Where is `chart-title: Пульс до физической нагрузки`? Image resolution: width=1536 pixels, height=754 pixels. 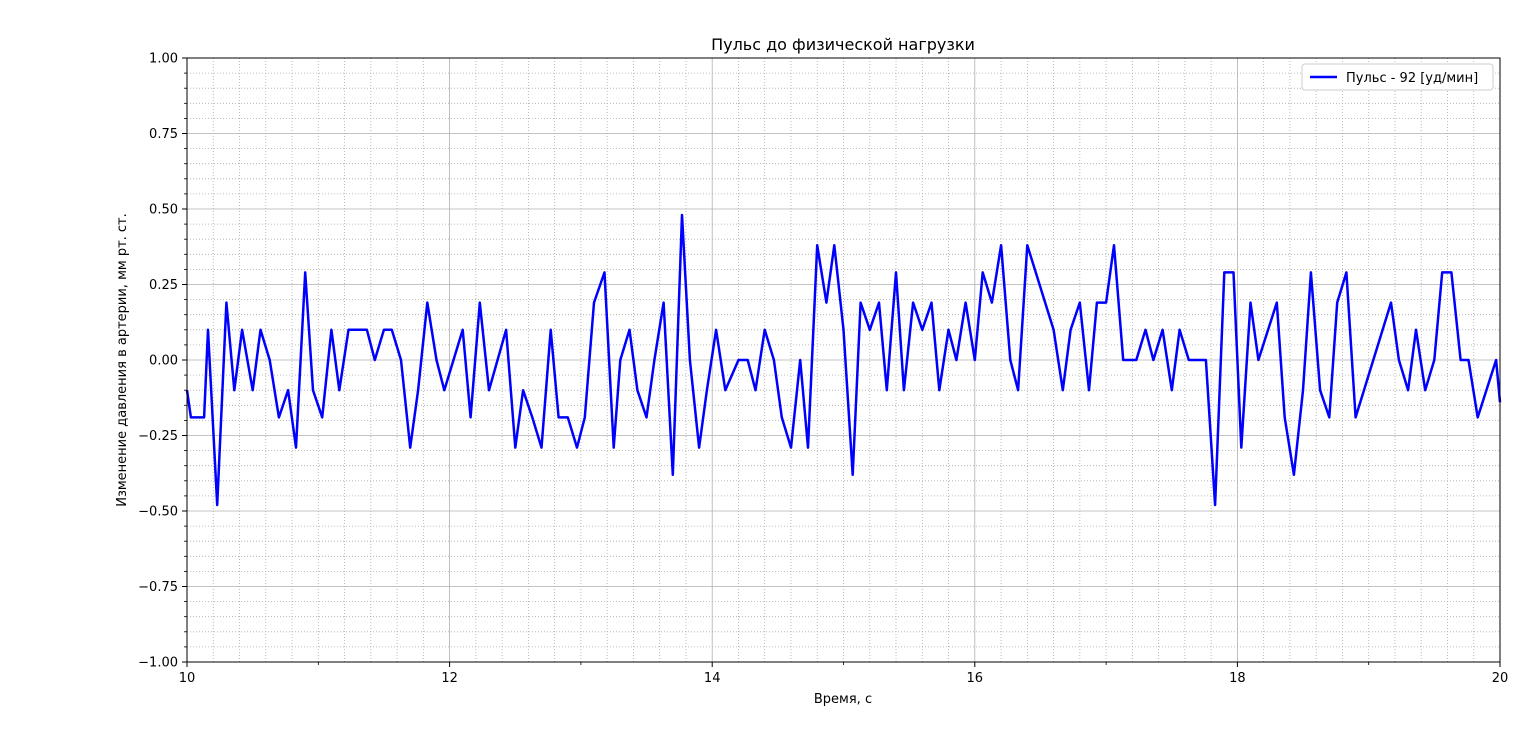
chart-title: Пульс до физической нагрузки is located at coordinates (843, 44).